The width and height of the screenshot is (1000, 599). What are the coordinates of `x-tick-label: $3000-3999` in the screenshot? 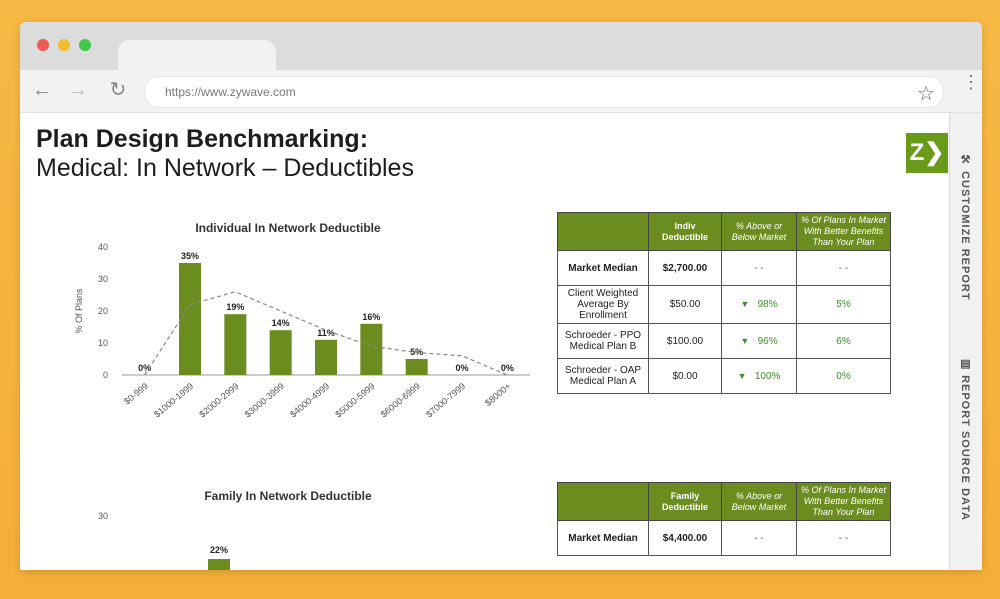 It's located at (264, 400).